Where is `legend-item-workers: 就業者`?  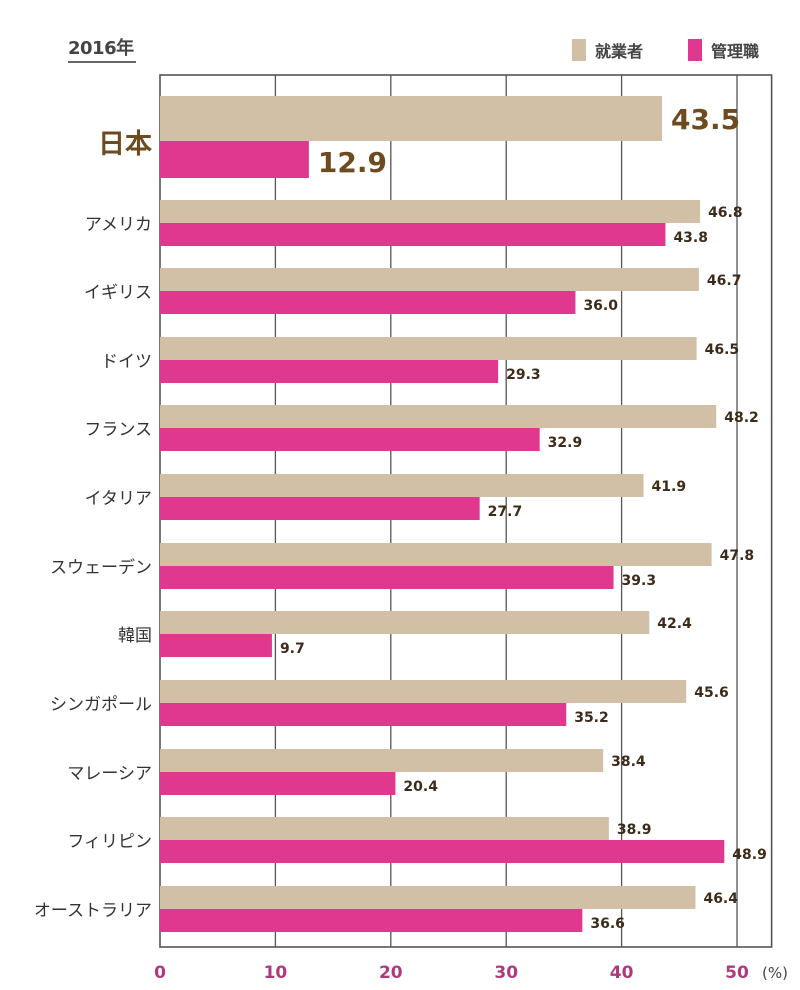
legend-item-workers: 就業者 is located at coordinates (607, 50).